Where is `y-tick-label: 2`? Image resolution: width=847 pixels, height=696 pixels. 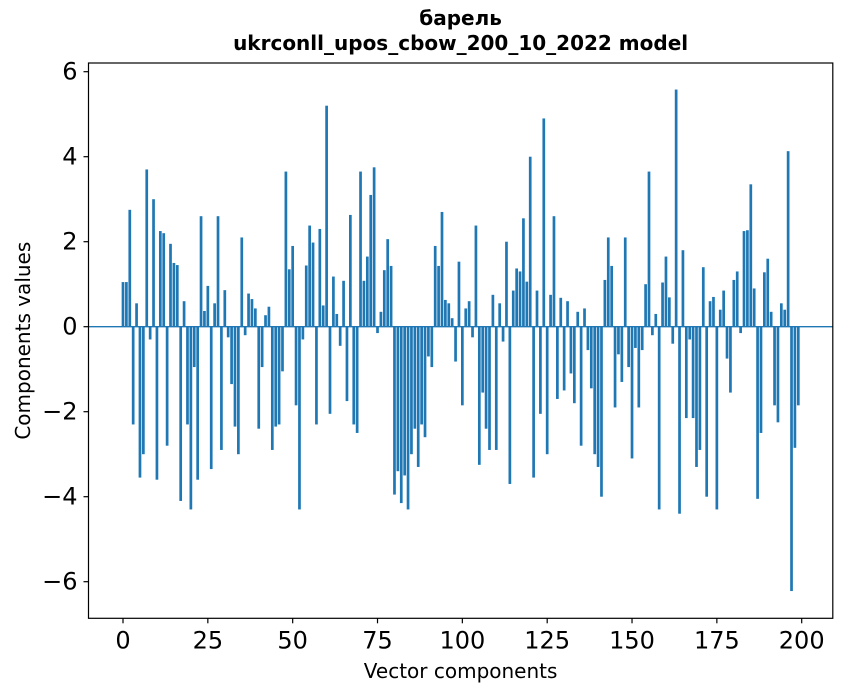
y-tick-label: 2 is located at coordinates (69, 242).